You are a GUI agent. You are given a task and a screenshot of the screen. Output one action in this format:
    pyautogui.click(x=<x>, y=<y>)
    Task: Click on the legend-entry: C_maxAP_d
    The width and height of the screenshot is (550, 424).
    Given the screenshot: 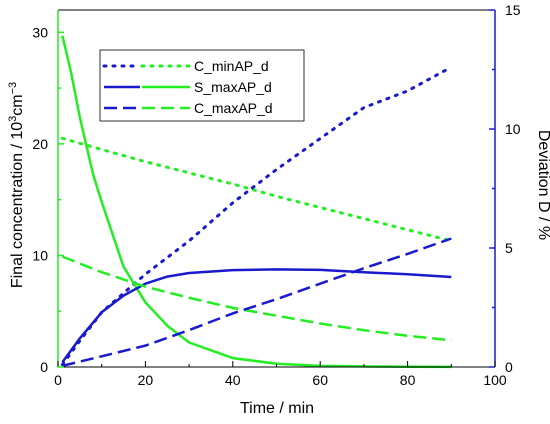 What is the action you would take?
    pyautogui.click(x=188, y=108)
    